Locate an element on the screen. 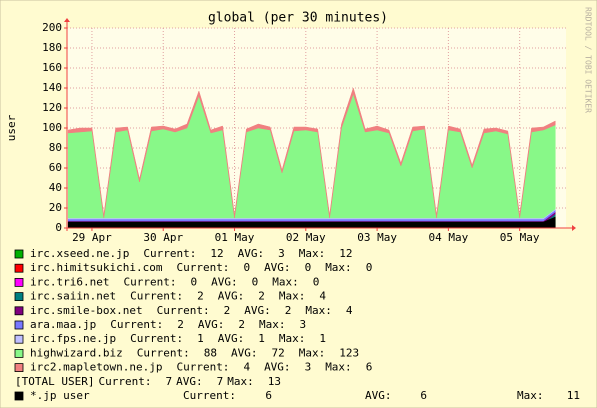  y-tick-label: 120 is located at coordinates (52, 107).